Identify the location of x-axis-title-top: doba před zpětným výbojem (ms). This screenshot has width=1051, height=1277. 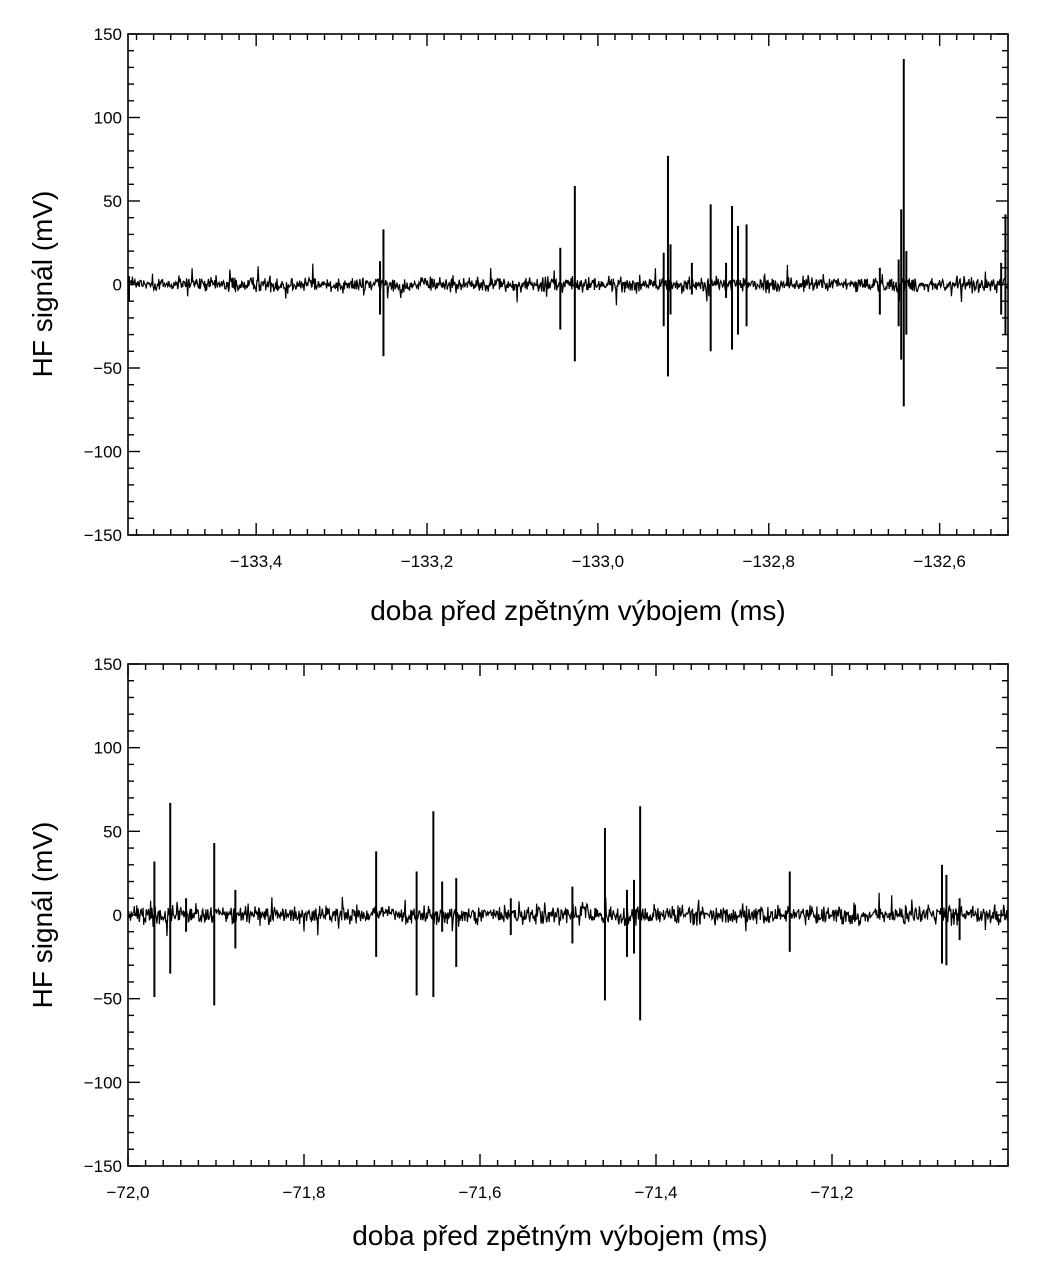
(578, 610).